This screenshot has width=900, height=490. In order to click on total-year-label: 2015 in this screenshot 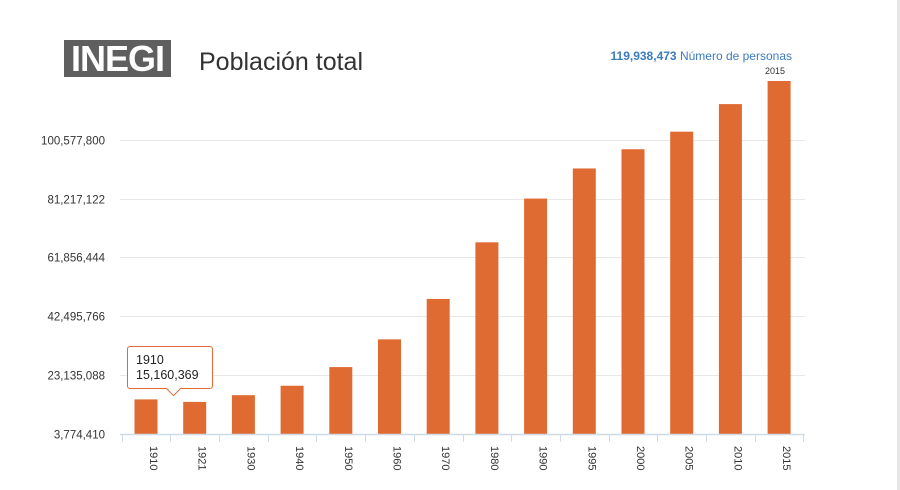, I will do `click(775, 71)`.